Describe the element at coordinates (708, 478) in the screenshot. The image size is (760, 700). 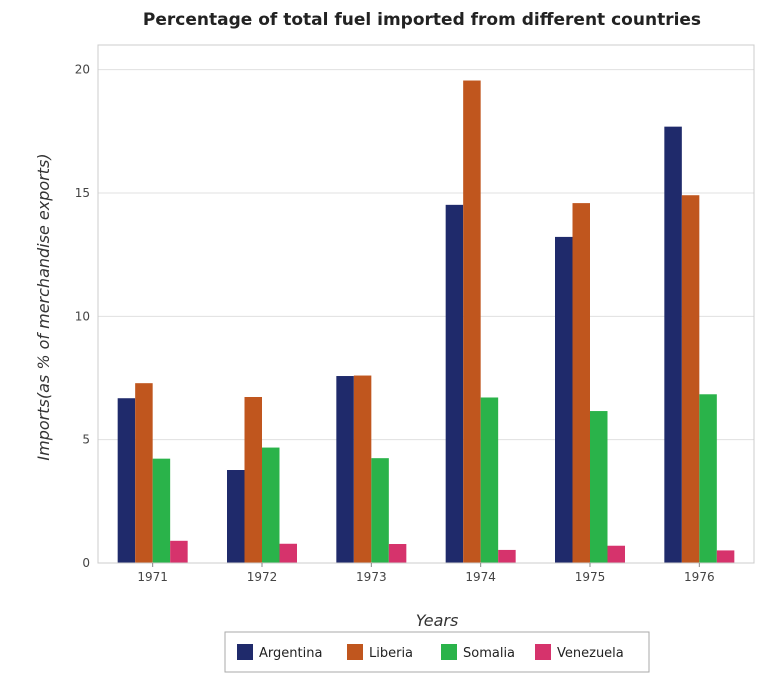
I see `bar-somalia-1976` at that location.